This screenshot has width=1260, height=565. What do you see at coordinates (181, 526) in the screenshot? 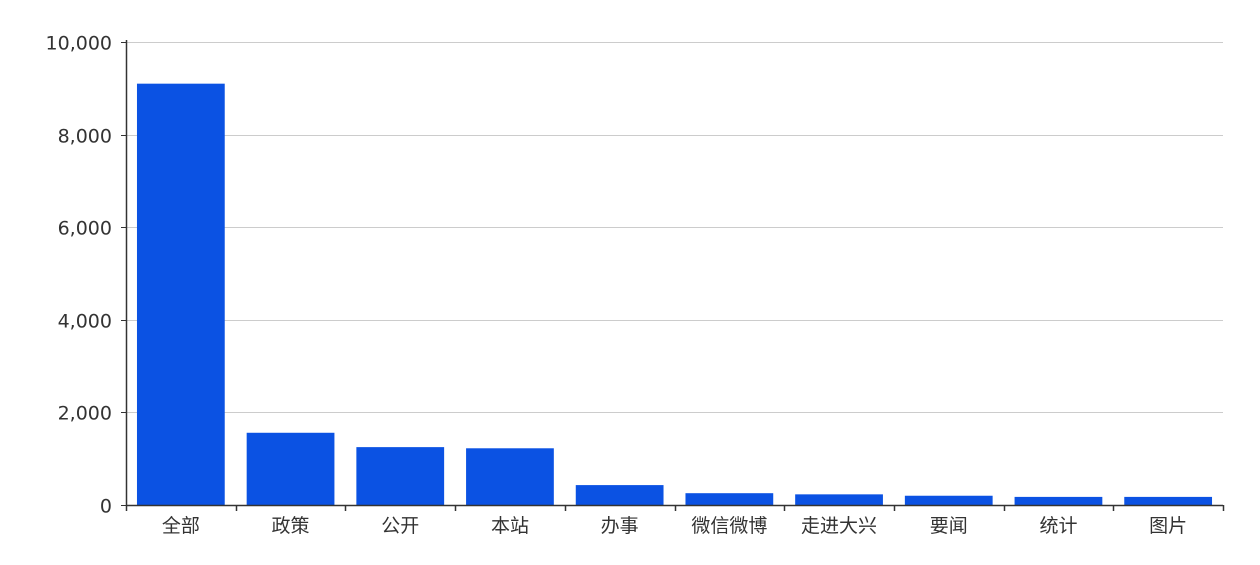
I see `x-tick-label: 全部` at bounding box center [181, 526].